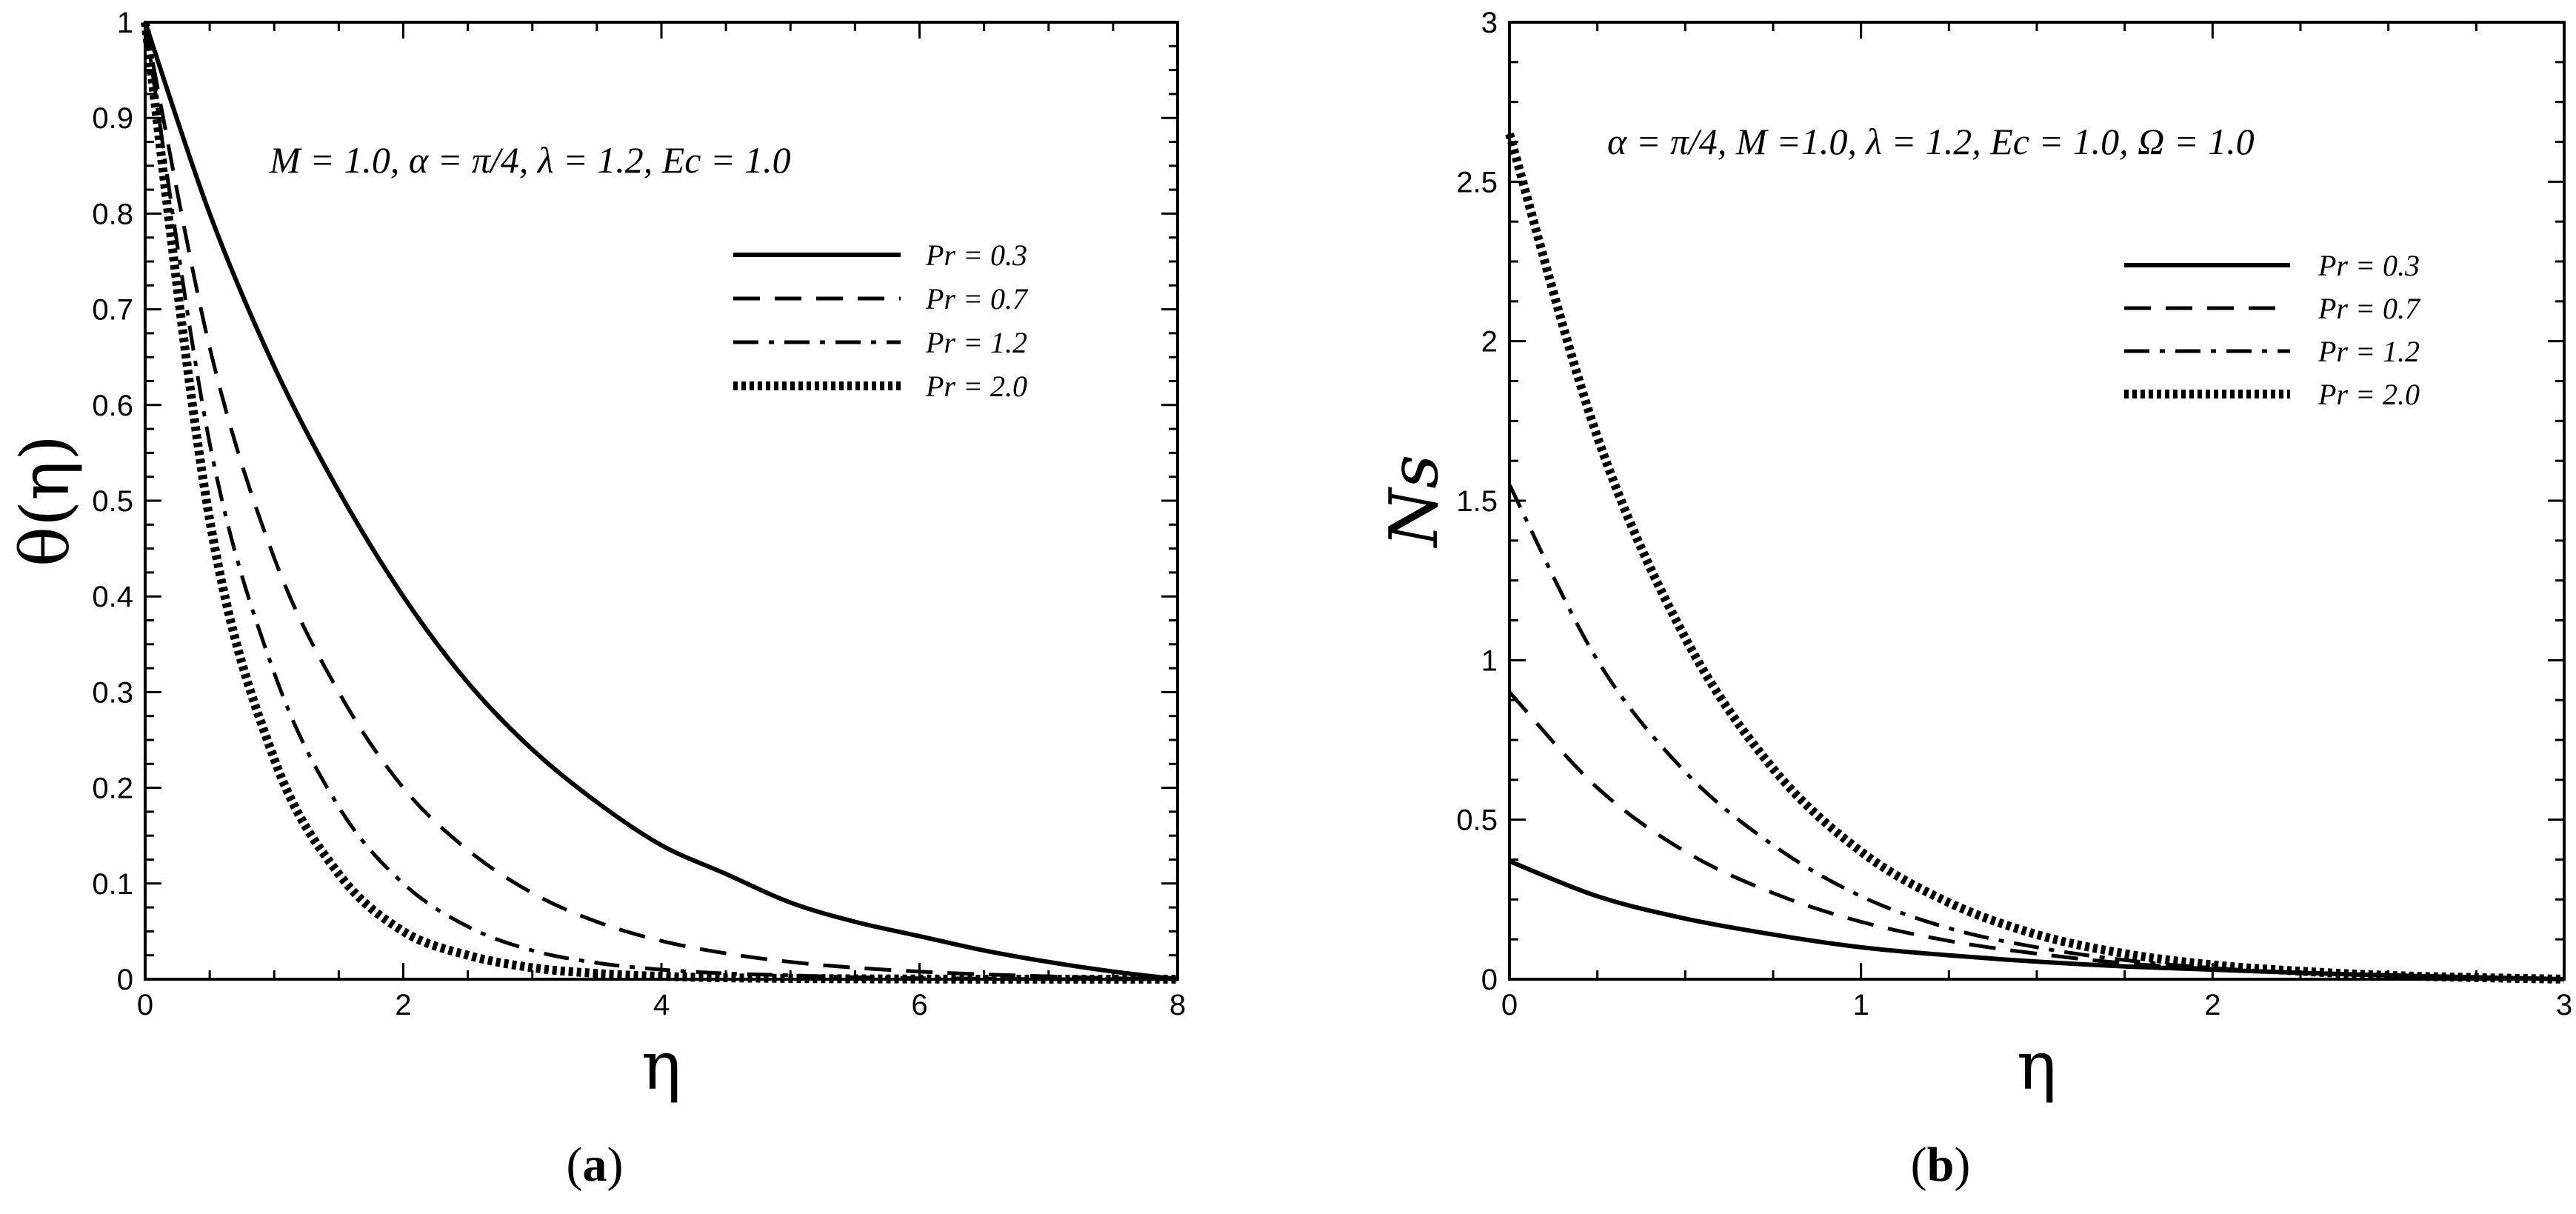  I want to click on y-axis-label: Ns, so click(1414, 502).